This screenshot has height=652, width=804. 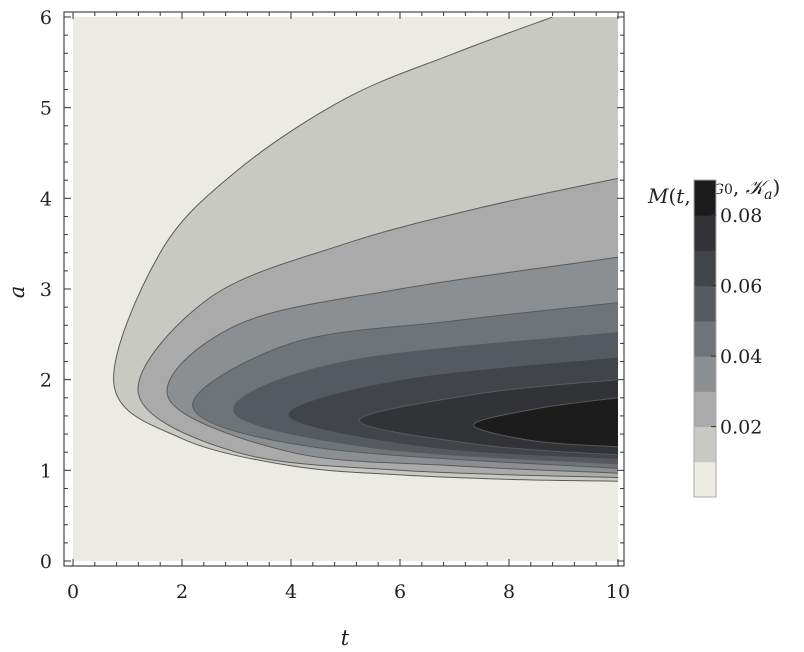 I want to click on colorbar: 0.02 0.04 0.06 0.08, so click(x=727, y=338).